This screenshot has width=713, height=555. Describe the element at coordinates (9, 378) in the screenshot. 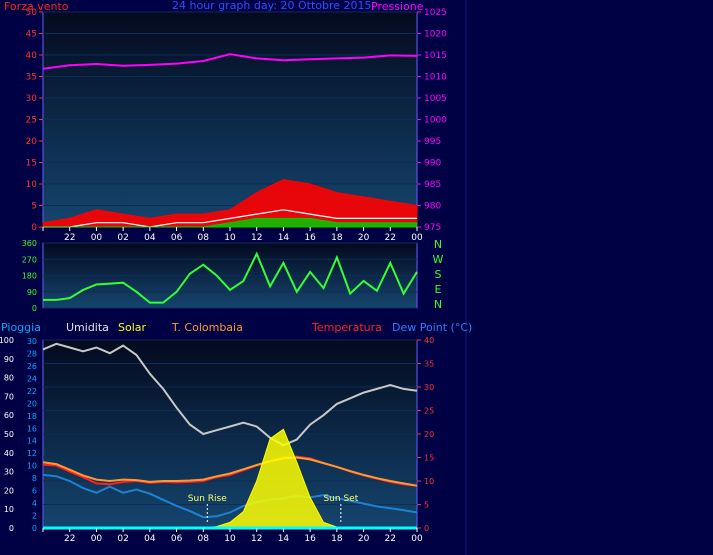

I see `rain-tick-label: 80` at that location.